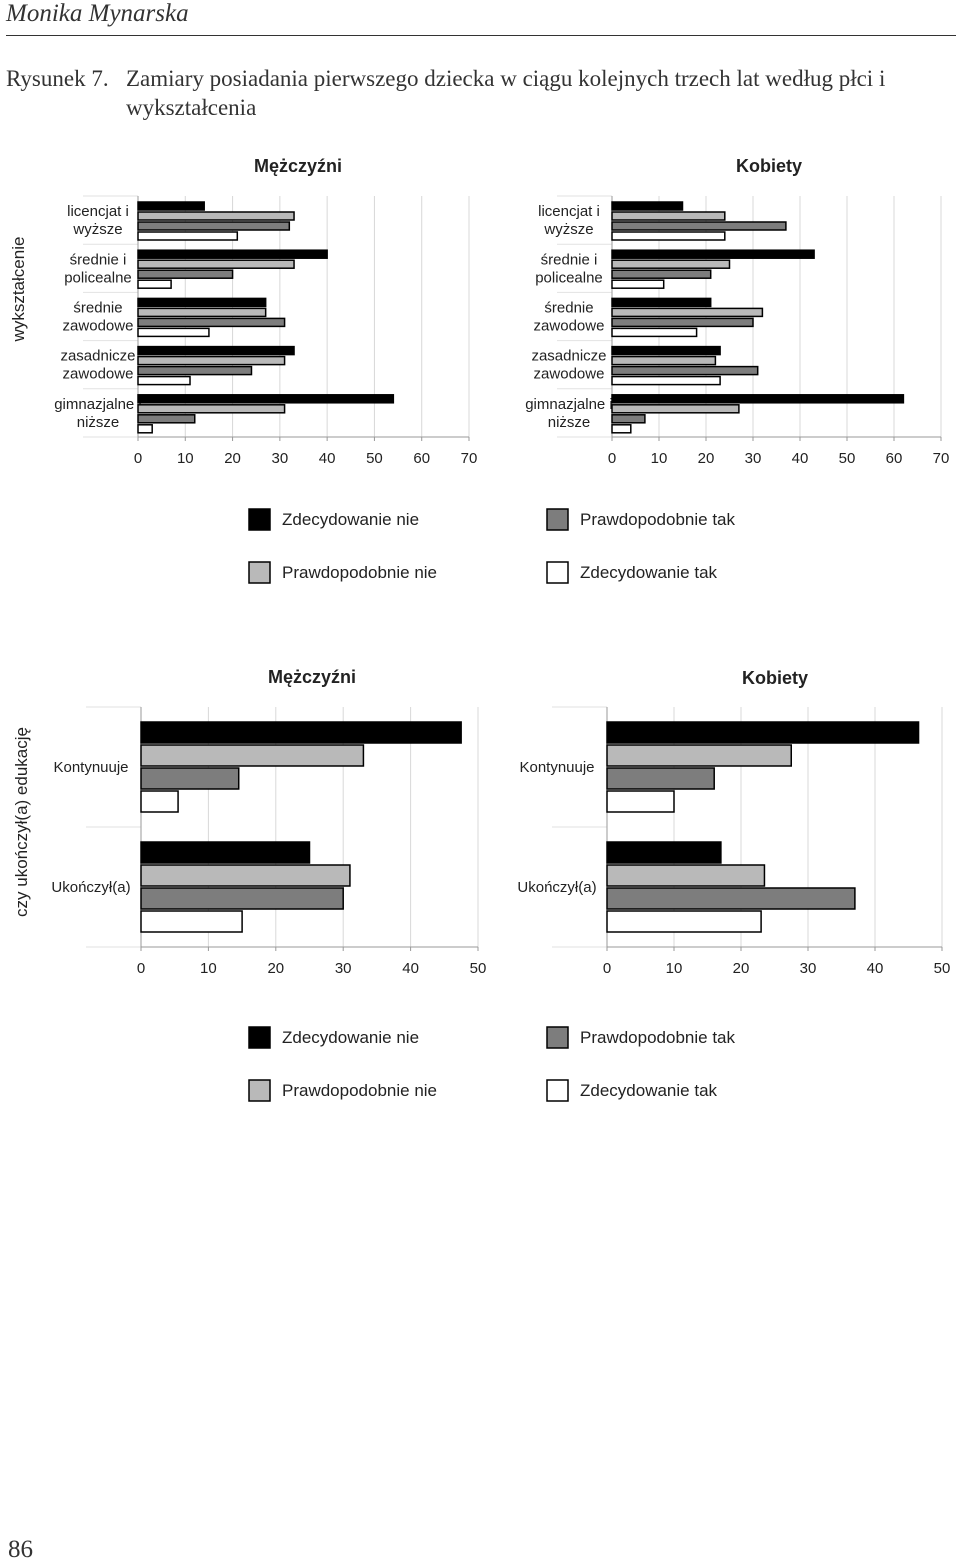  I want to click on bar-prawdopodobnie-nie-kontynuuje, so click(699, 755).